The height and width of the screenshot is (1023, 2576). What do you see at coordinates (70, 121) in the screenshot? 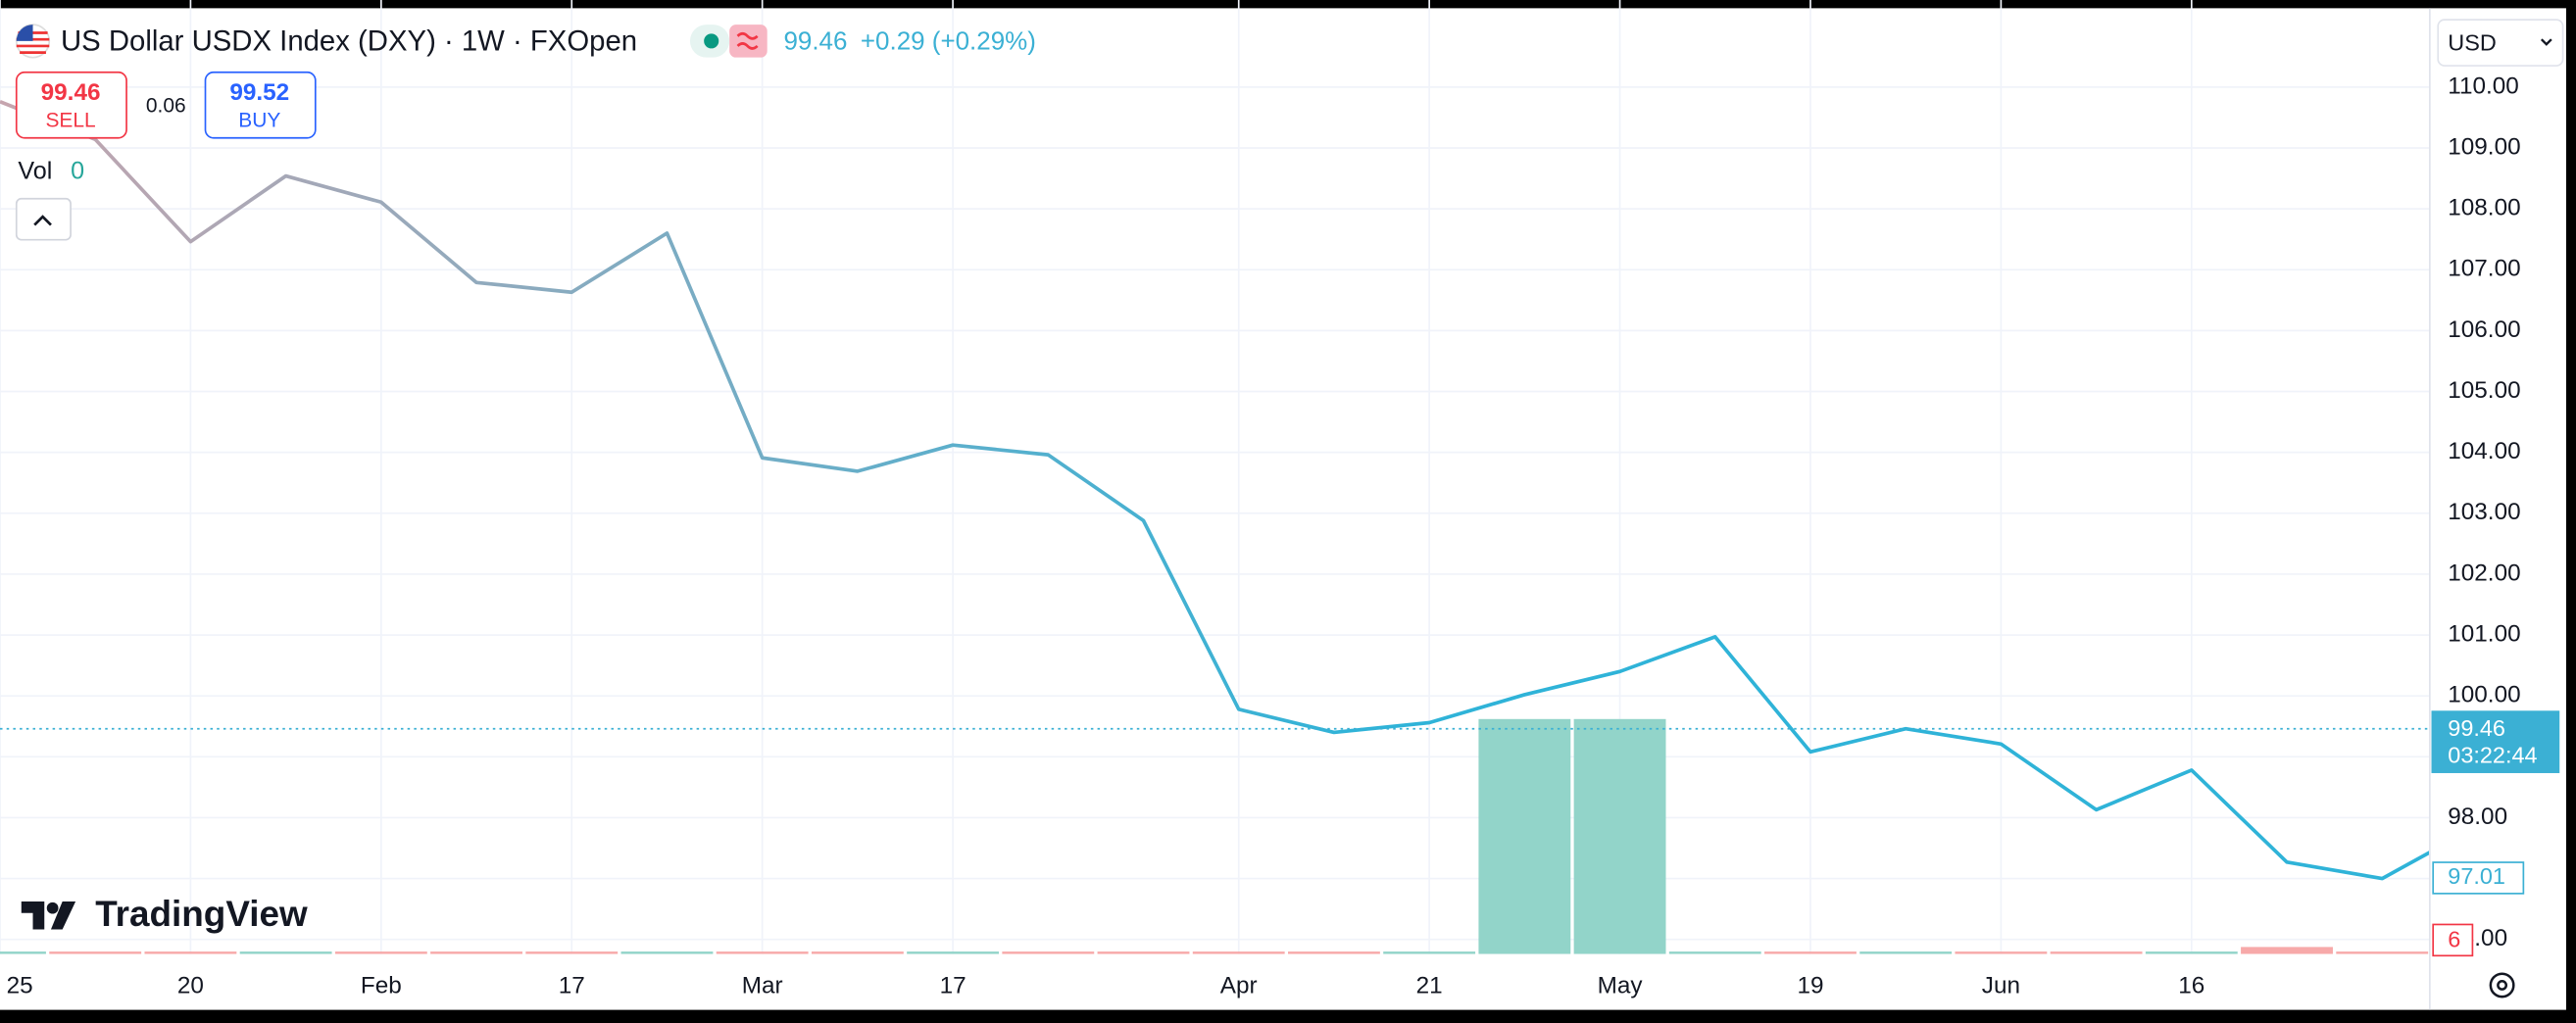
I see `sell-label: SELL` at bounding box center [70, 121].